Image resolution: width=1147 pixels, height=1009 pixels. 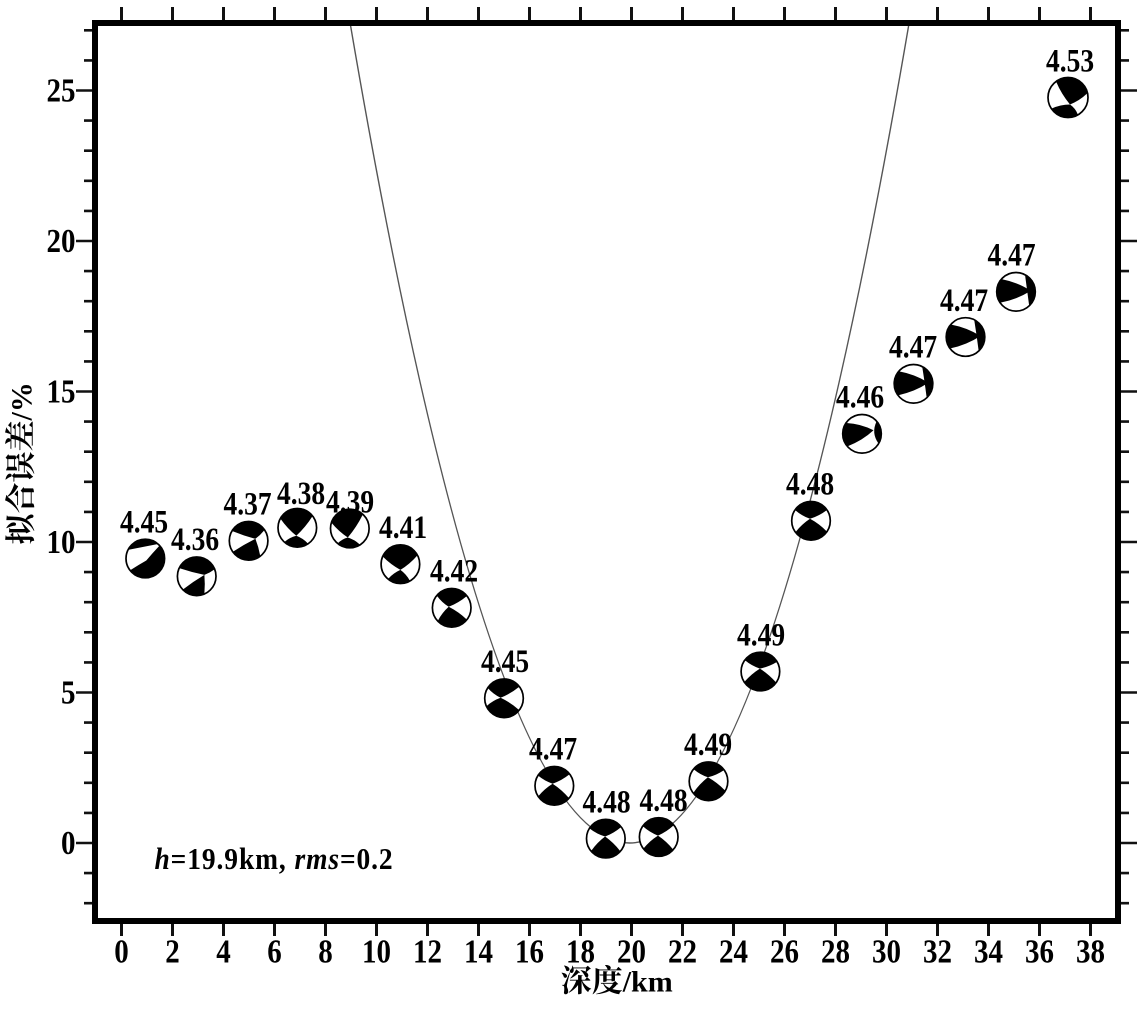 What do you see at coordinates (350, 501) in the screenshot?
I see `svg-text: 4.39` at bounding box center [350, 501].